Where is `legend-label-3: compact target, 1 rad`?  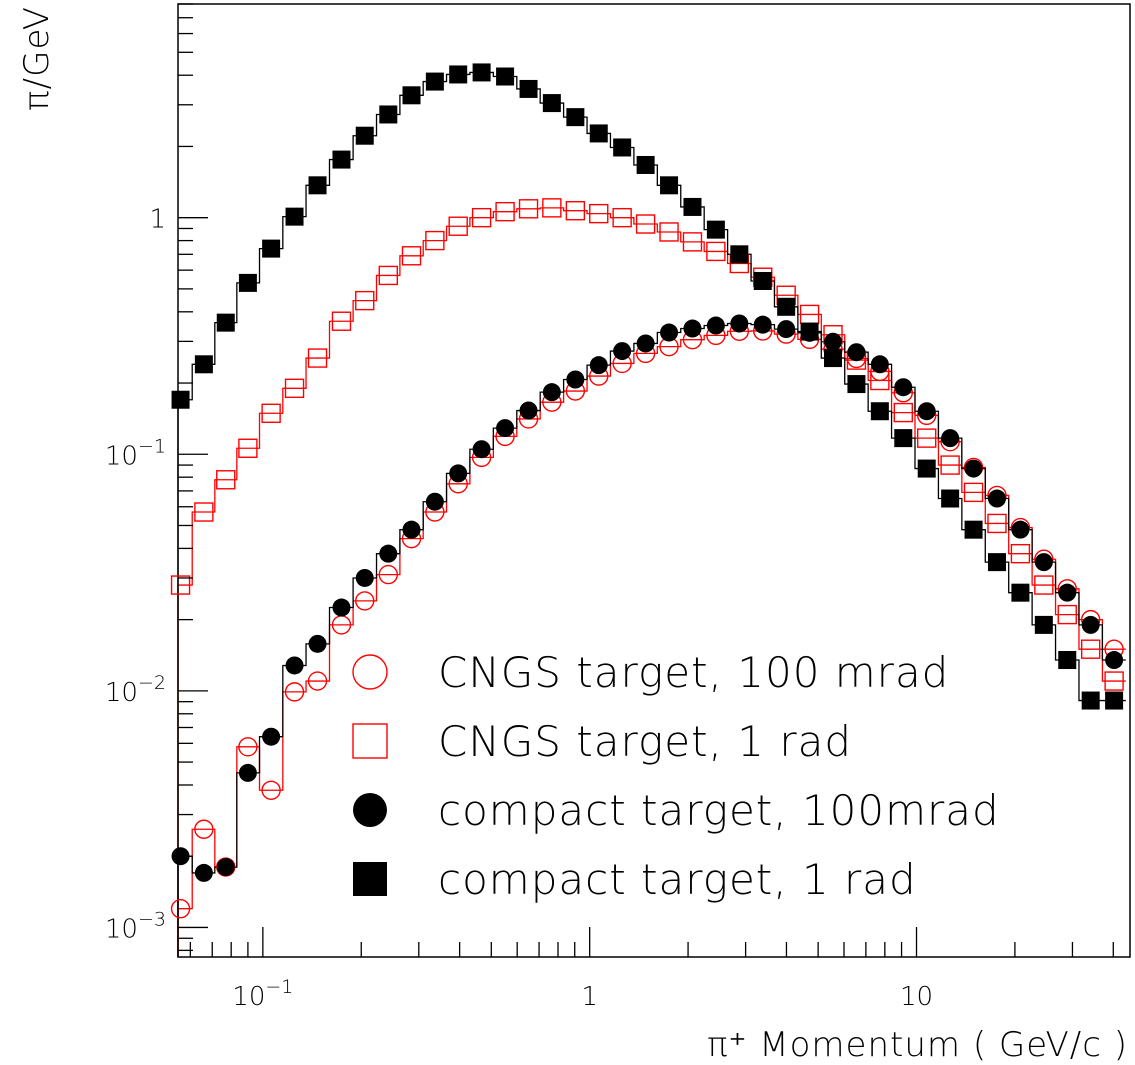 legend-label-3: compact target, 1 rad is located at coordinates (677, 879).